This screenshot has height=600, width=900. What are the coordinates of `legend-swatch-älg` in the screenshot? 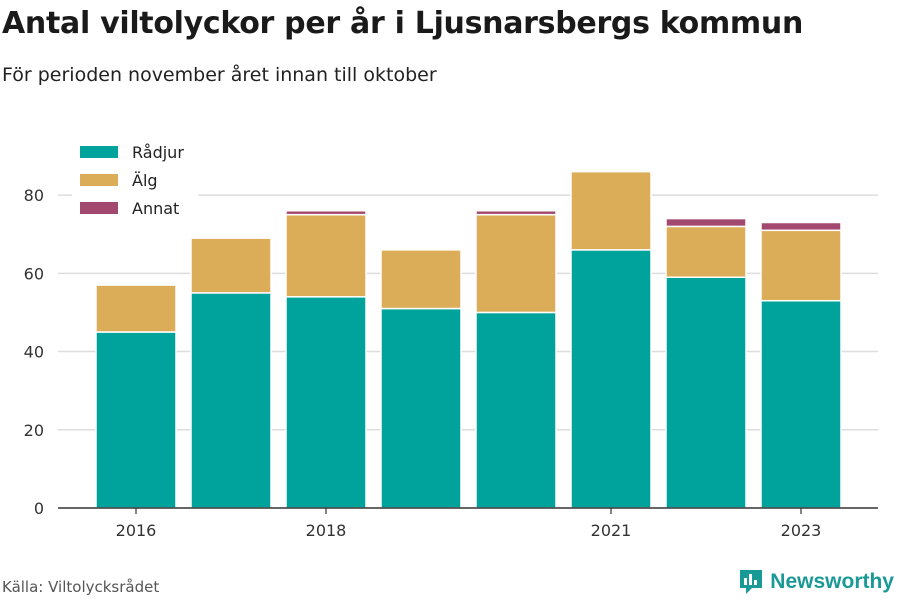 It's located at (99, 180).